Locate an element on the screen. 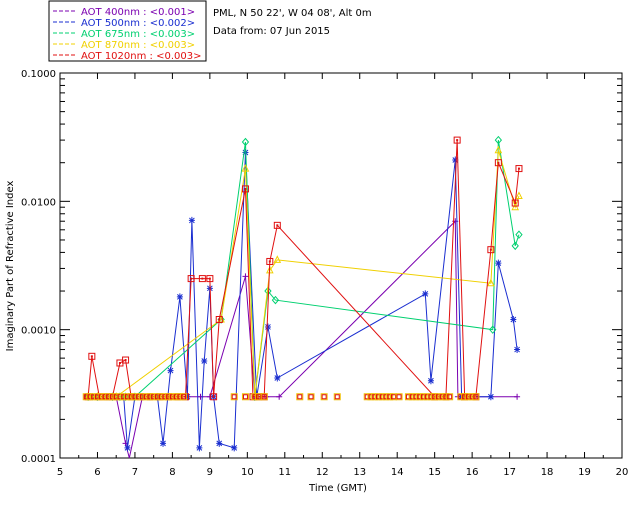 This screenshot has width=640, height=512. legend-box is located at coordinates (127, 31).